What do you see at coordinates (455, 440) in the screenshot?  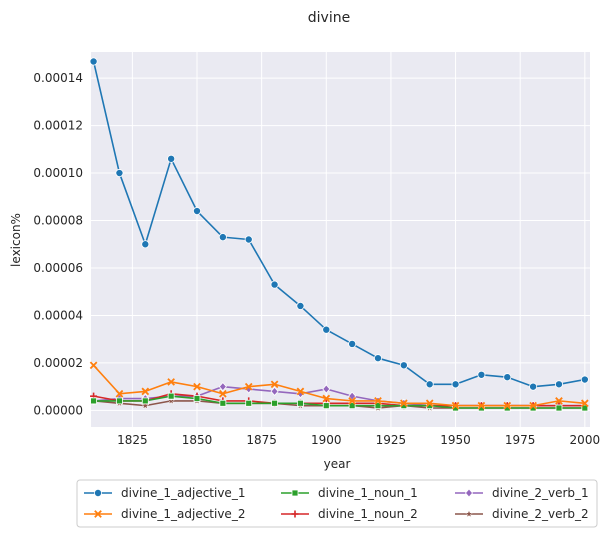 I see `x-tick-label: 1950` at bounding box center [455, 440].